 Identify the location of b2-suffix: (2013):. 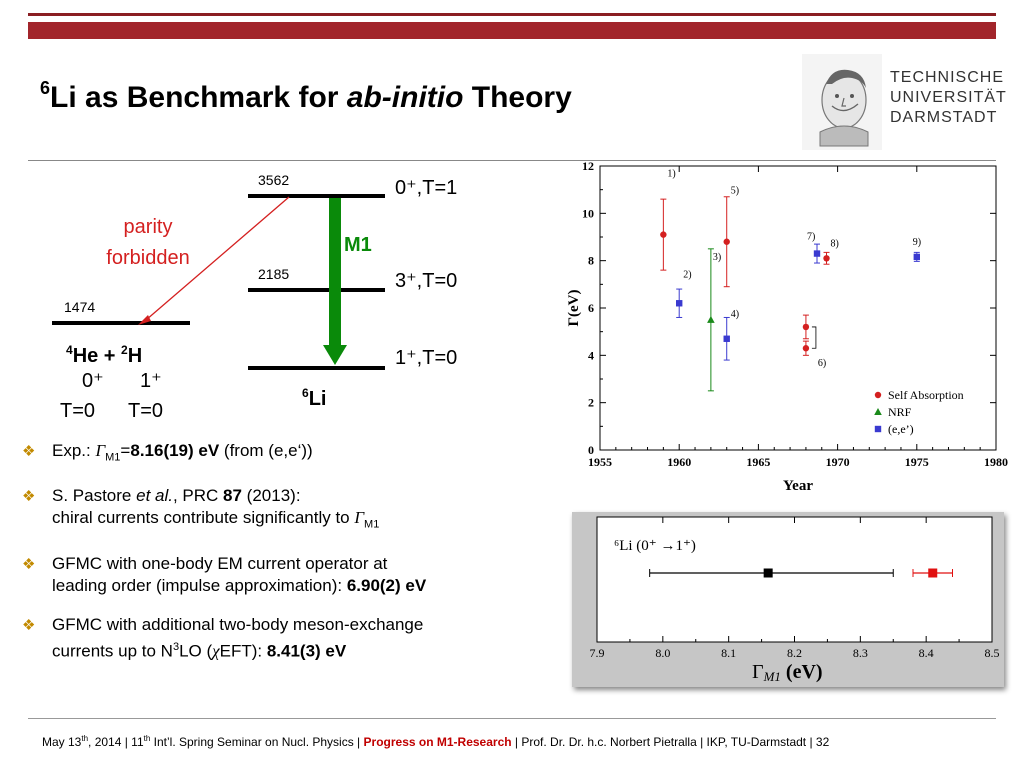
(271, 496).